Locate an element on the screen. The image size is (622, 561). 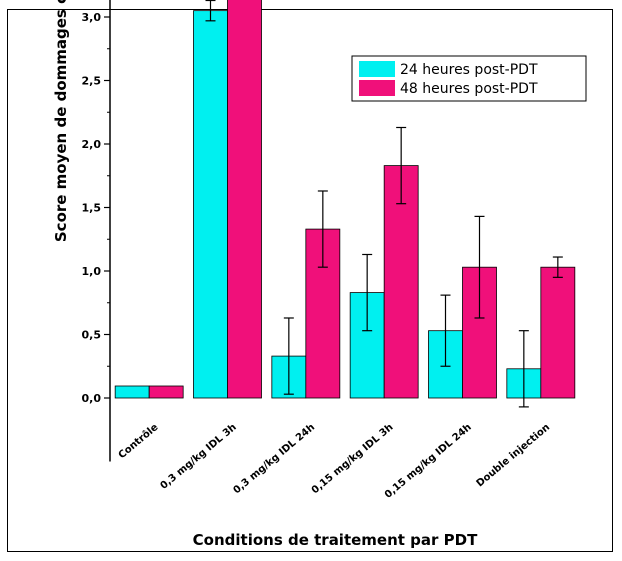
y-tick-label: 0,0 is located at coordinates (92, 398).